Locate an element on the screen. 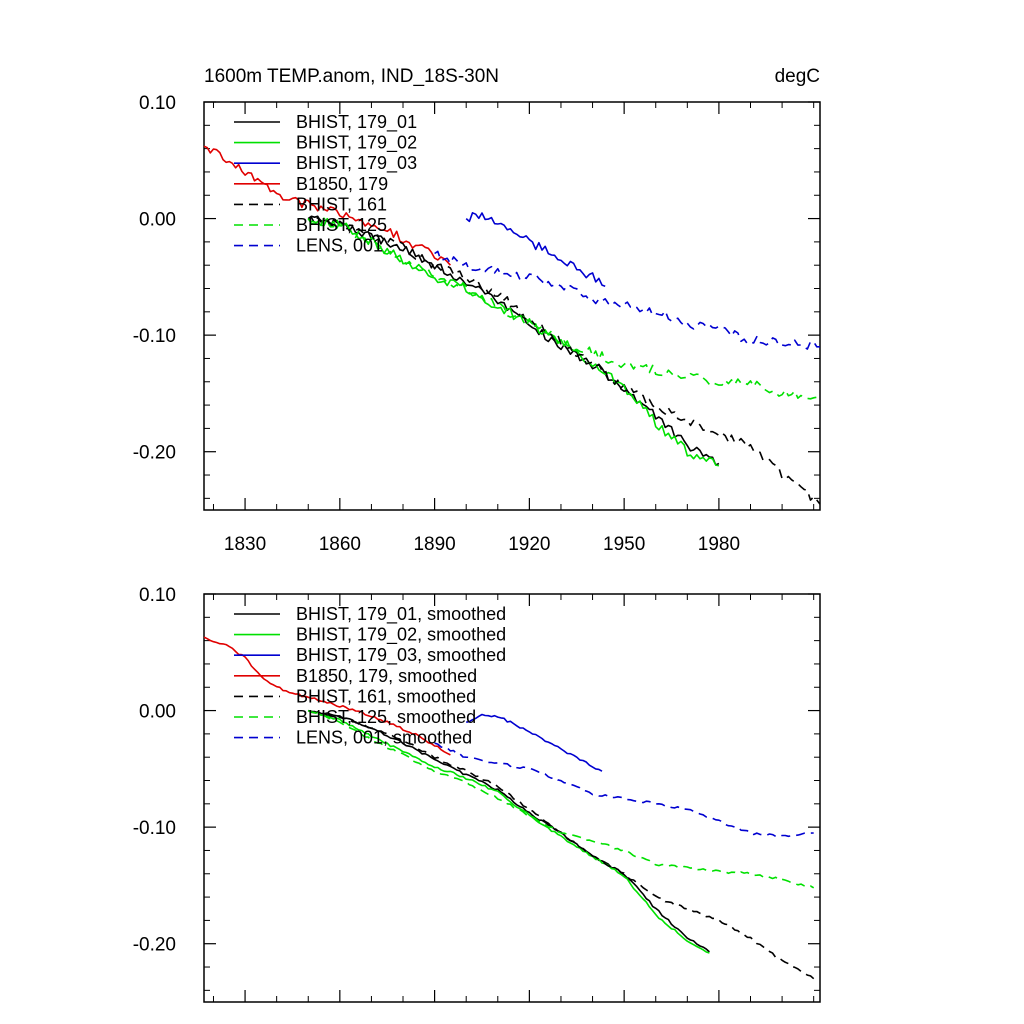 The width and height of the screenshot is (1024, 1024). legend-label: BHIST, 161, smoothed is located at coordinates (386, 696).